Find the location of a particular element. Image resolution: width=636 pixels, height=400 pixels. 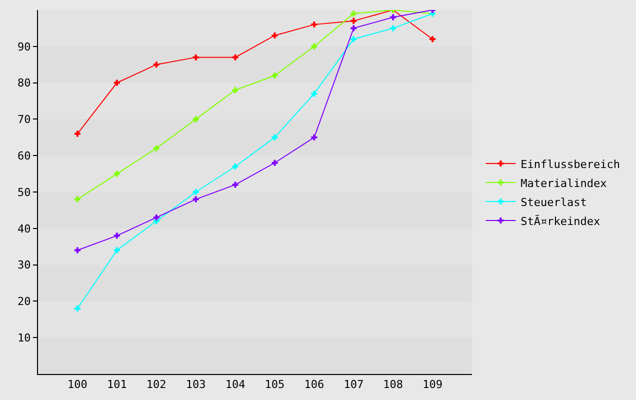

x-tick-label: 100 is located at coordinates (78, 385).